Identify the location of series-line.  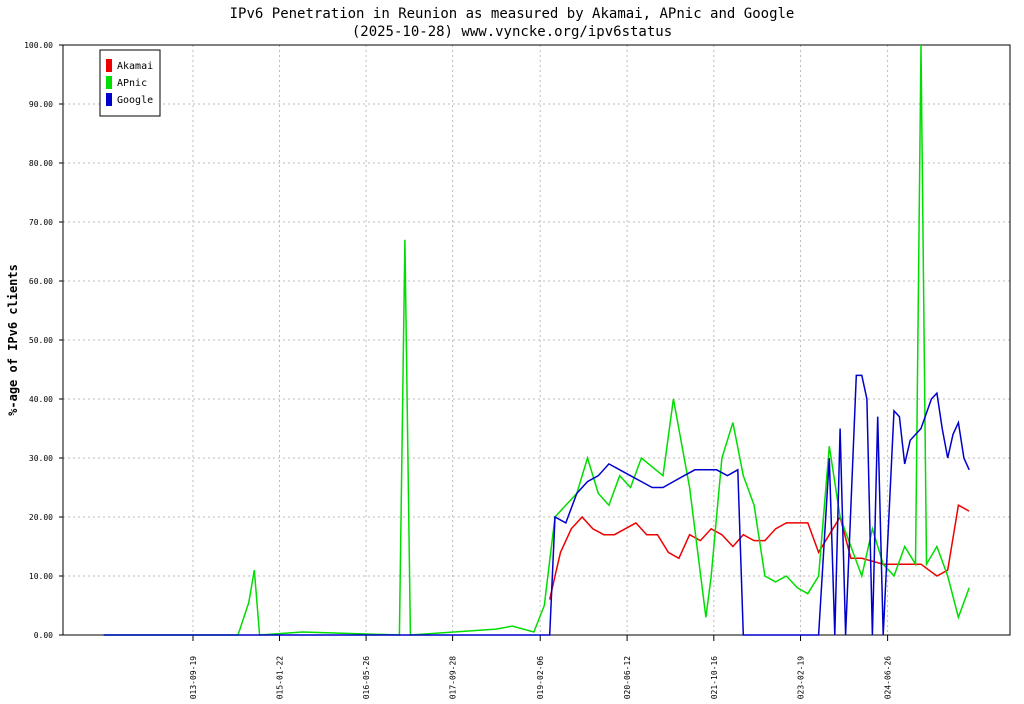
(759, 552).